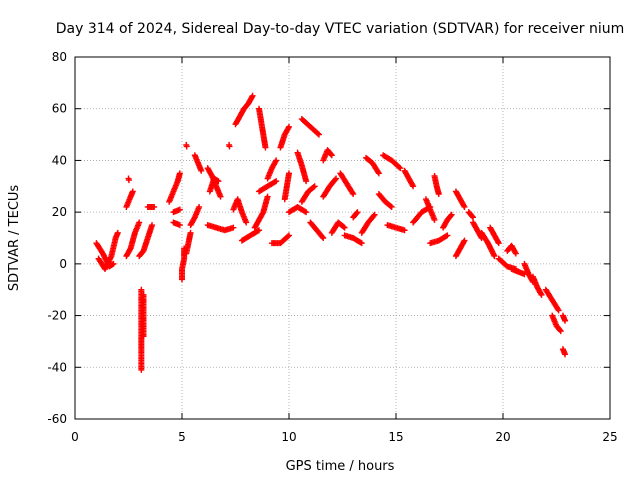 This screenshot has width=640, height=480. Describe the element at coordinates (609, 437) in the screenshot. I see `x-tick-label-5: 25` at that location.